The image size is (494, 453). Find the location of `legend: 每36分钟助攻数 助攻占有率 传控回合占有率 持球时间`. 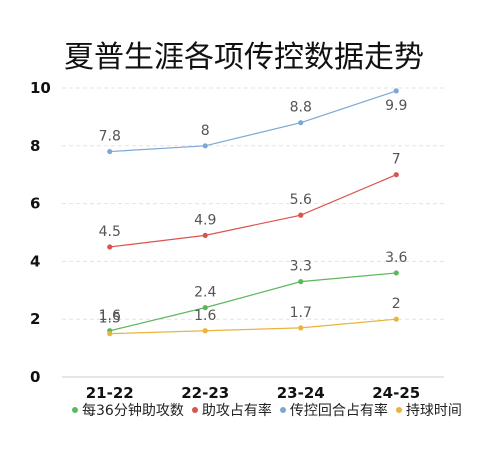

legend: 每36分钟助攻数 助攻占有率 传控回合占有率 持球时间 is located at coordinates (272, 411).